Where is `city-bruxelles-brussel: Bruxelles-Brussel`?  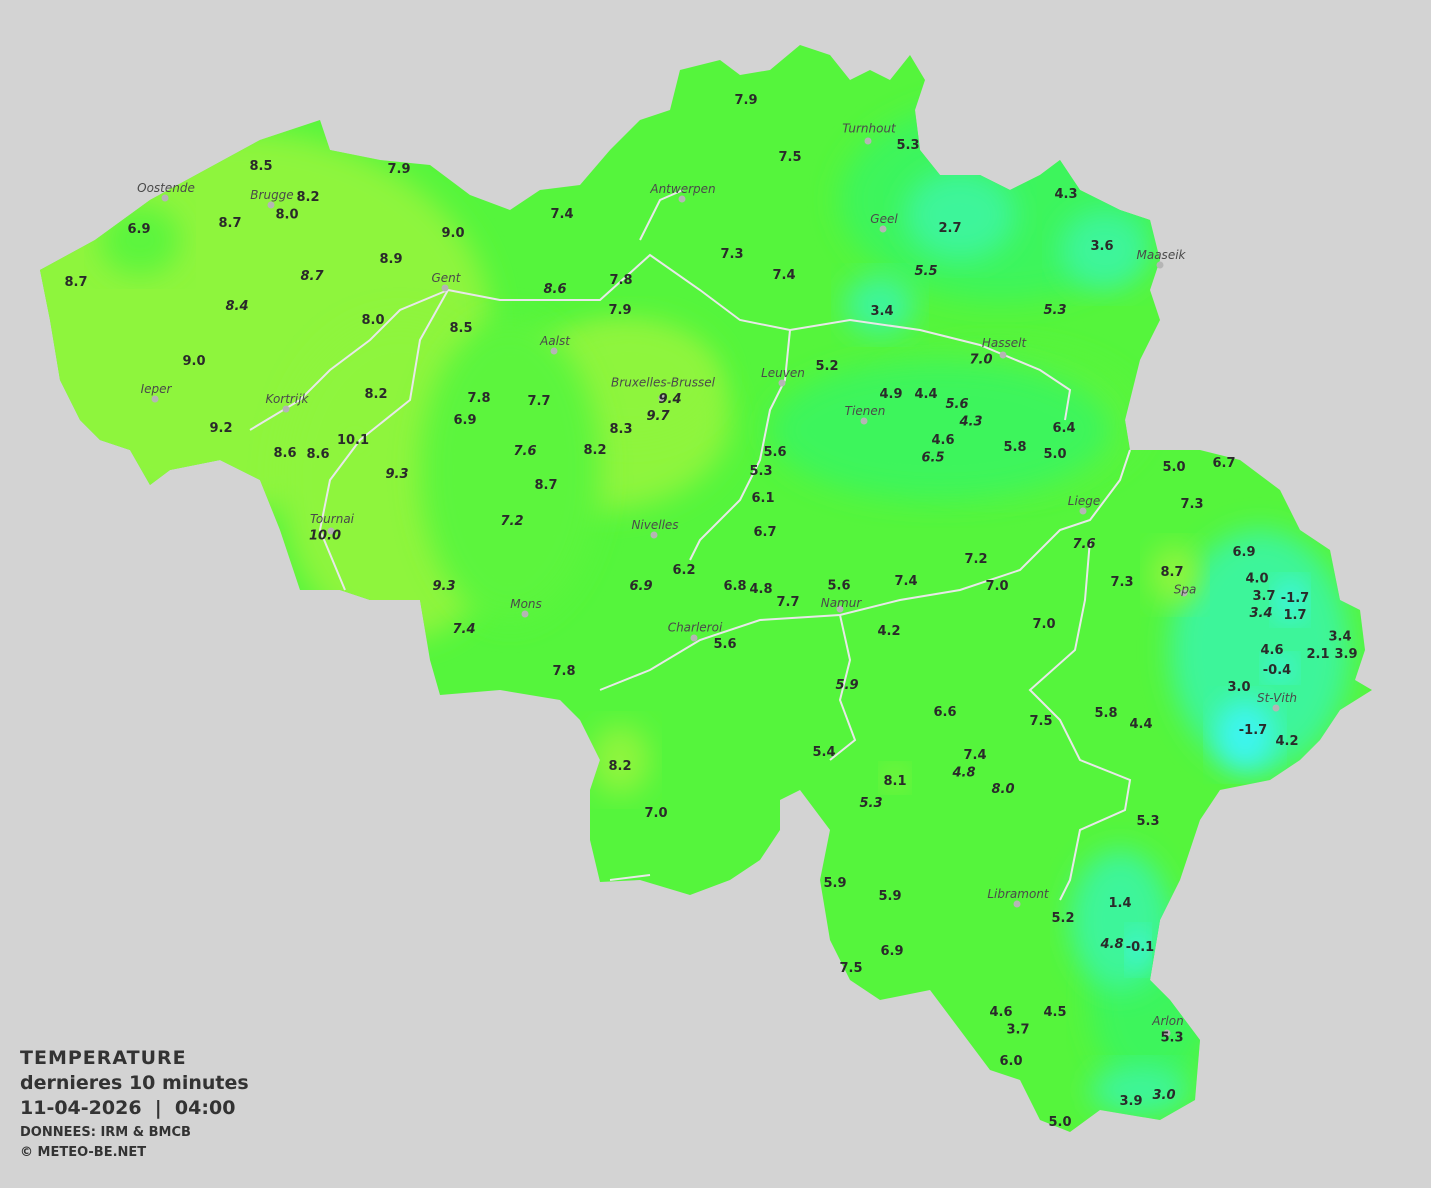
city-bruxelles-brussel: Bruxelles-Brussel is located at coordinates (663, 389).